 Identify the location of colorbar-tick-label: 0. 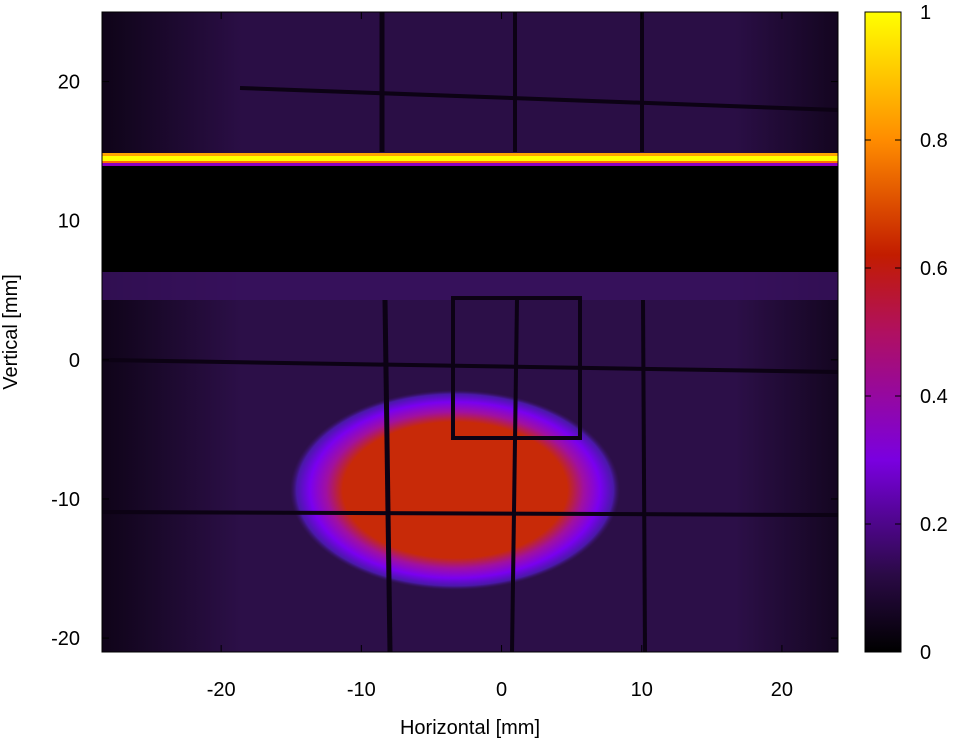
(925, 653).